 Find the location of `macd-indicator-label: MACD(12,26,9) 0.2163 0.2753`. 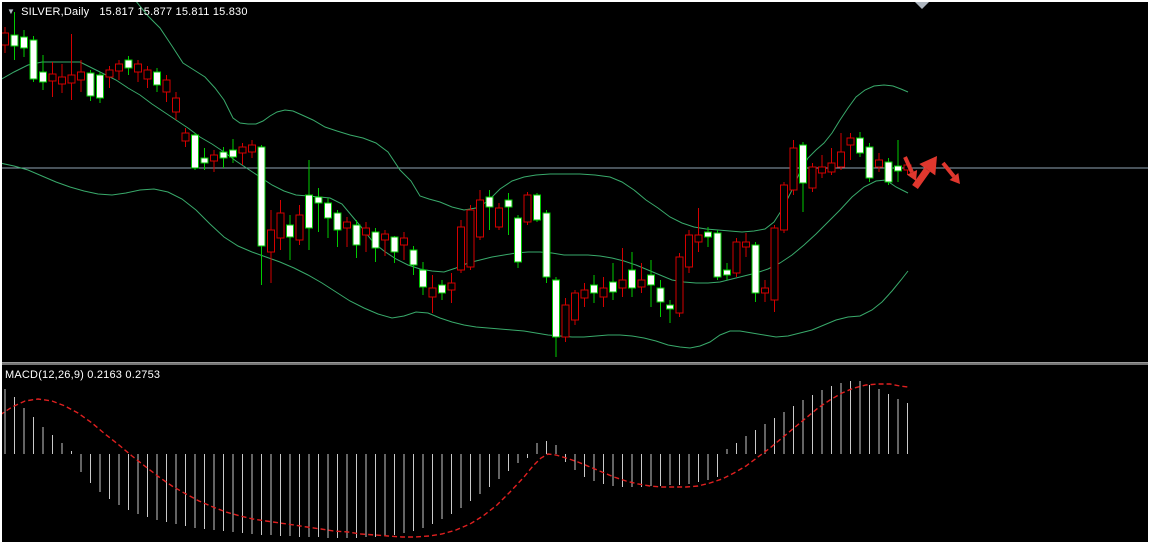

macd-indicator-label: MACD(12,26,9) 0.2163 0.2753 is located at coordinates (82, 375).